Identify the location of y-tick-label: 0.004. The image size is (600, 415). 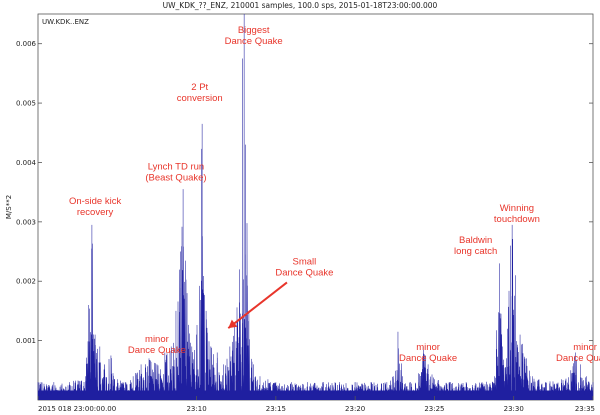
(26, 163).